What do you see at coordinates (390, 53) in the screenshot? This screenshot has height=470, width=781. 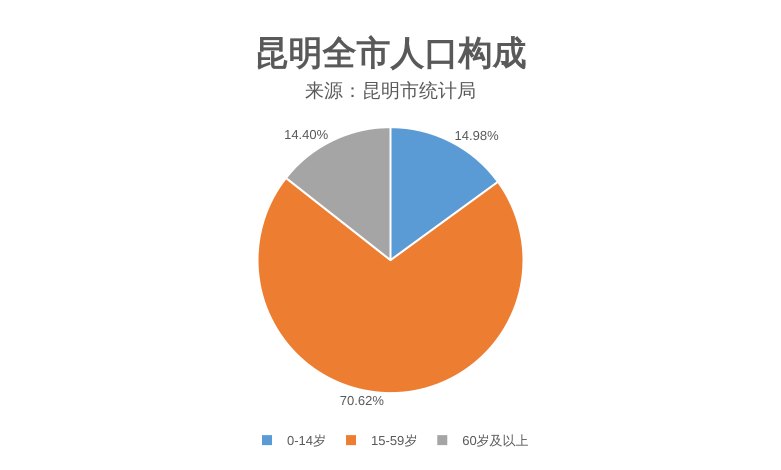 I see `chart-title: 昆明全市人口构成` at bounding box center [390, 53].